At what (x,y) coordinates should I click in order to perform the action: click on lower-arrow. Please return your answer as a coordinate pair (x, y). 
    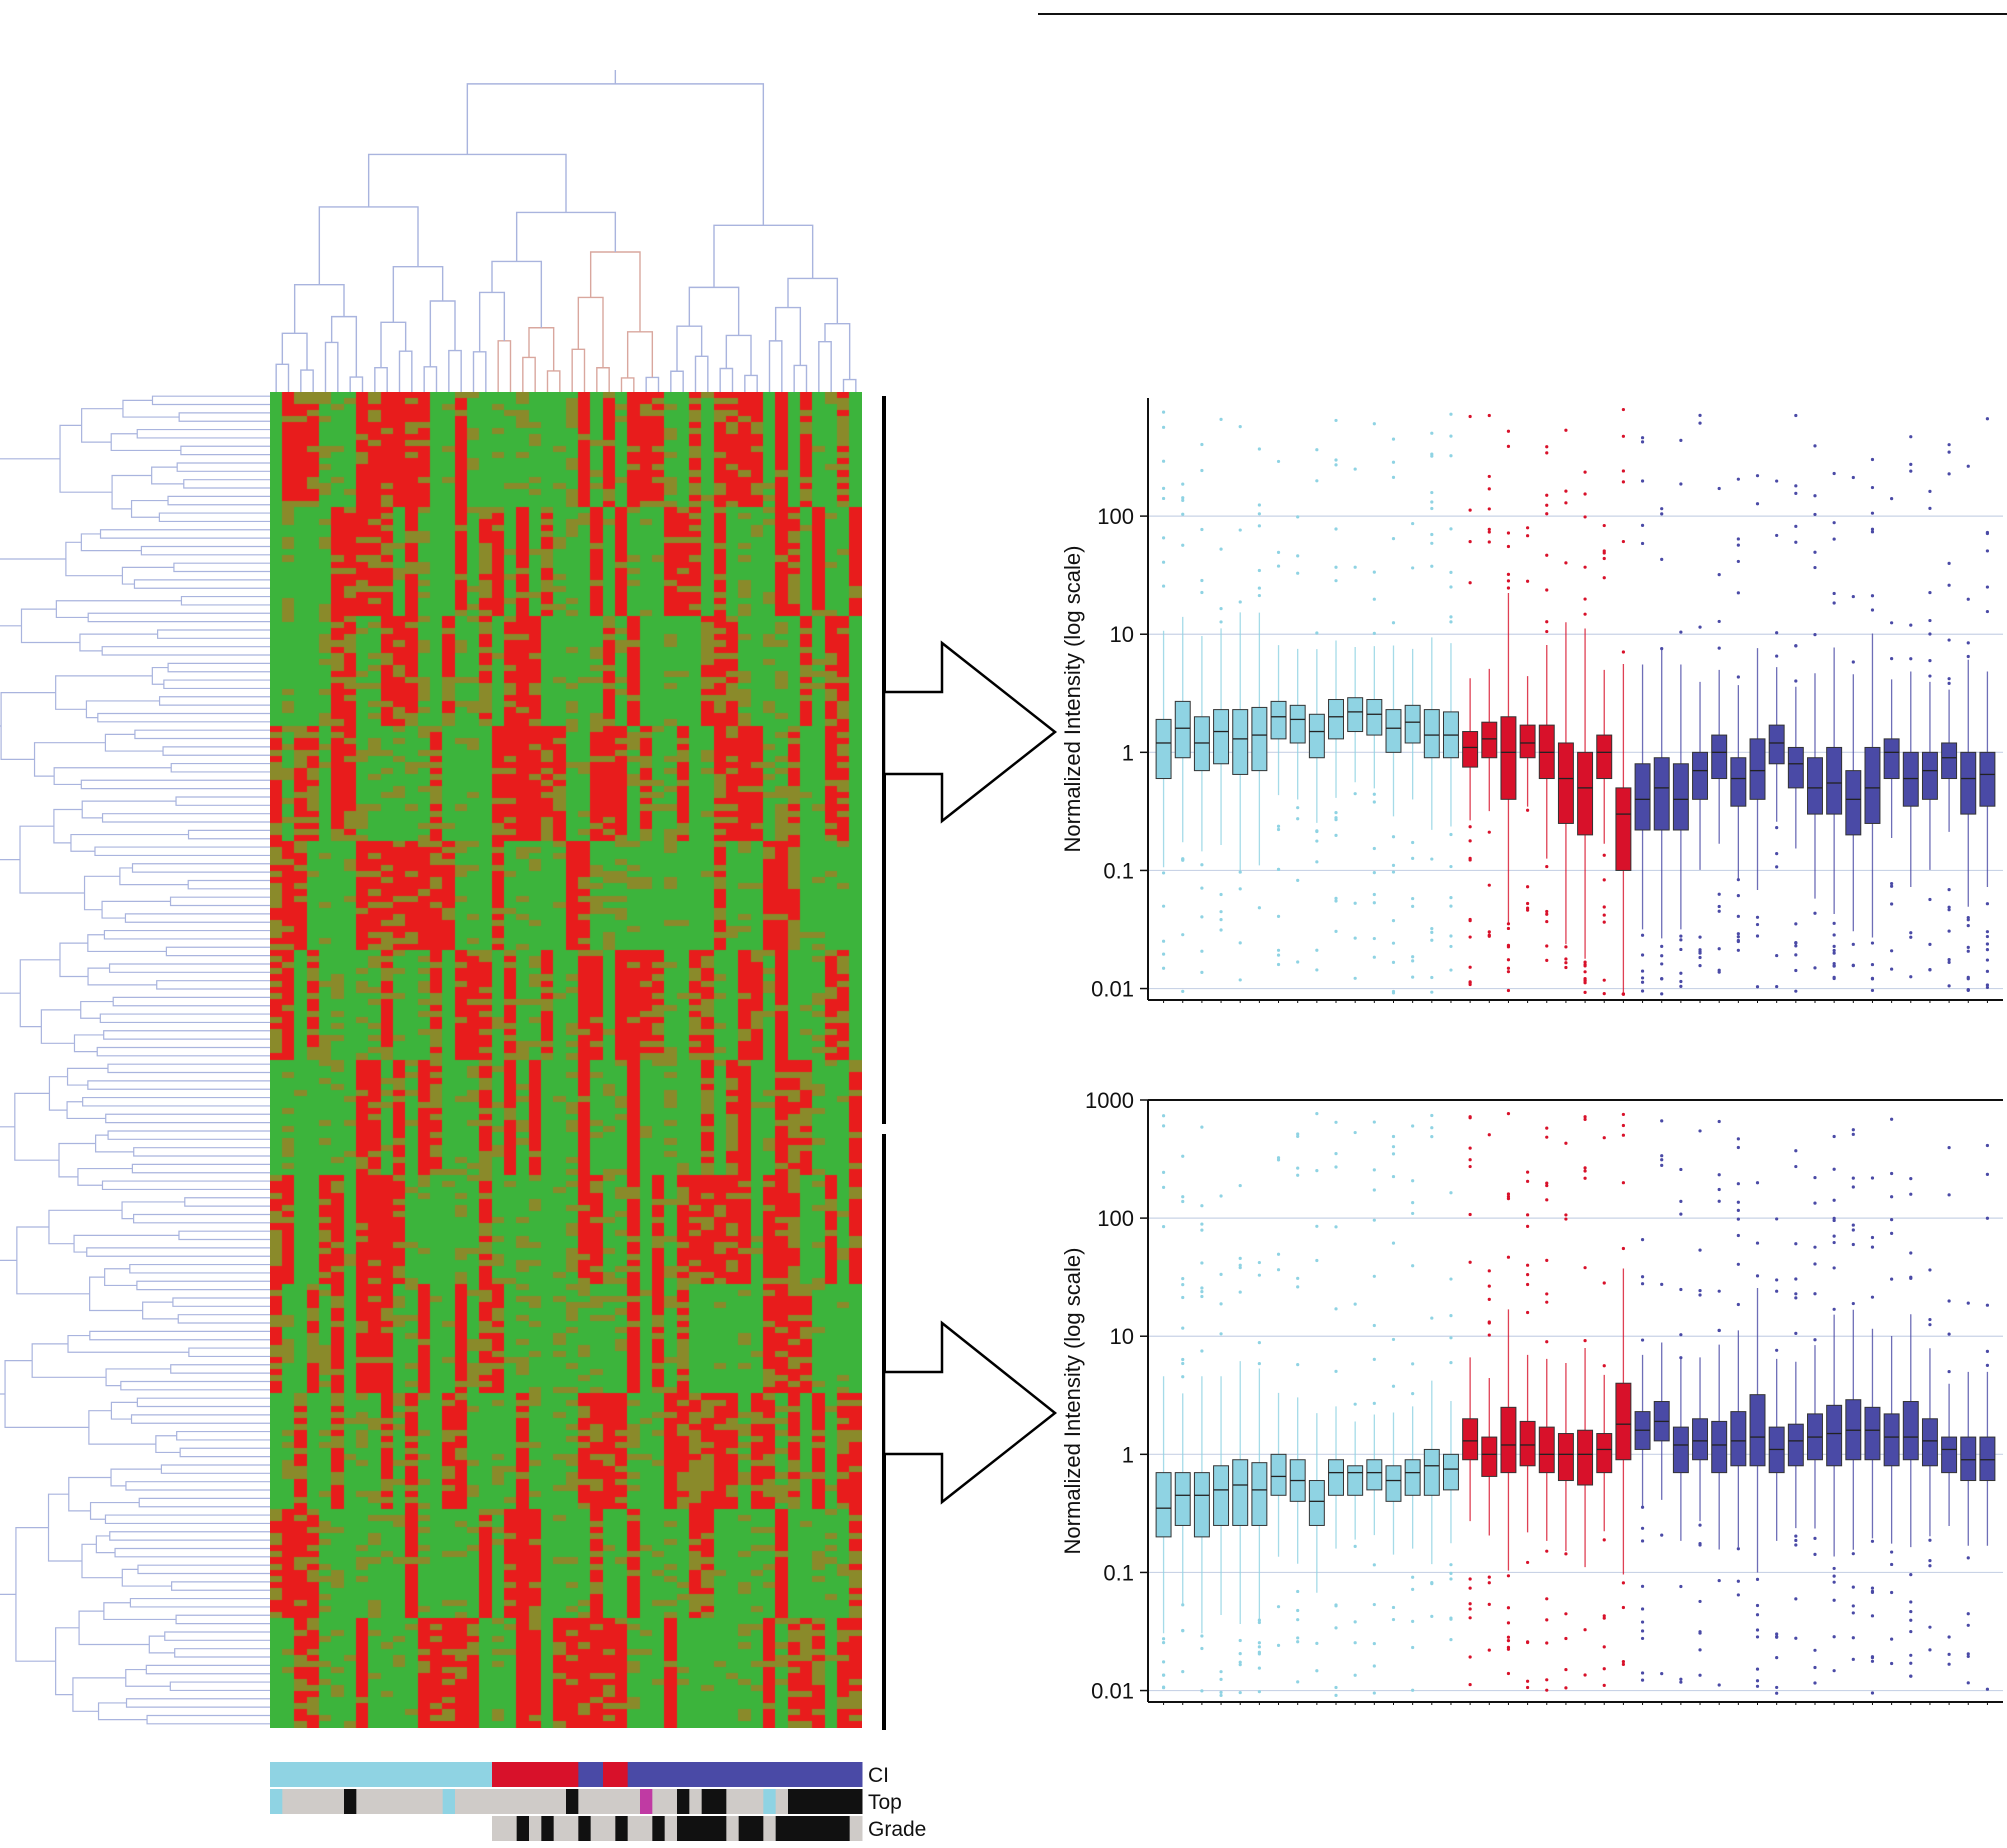
    Looking at the image, I should click on (970, 1412).